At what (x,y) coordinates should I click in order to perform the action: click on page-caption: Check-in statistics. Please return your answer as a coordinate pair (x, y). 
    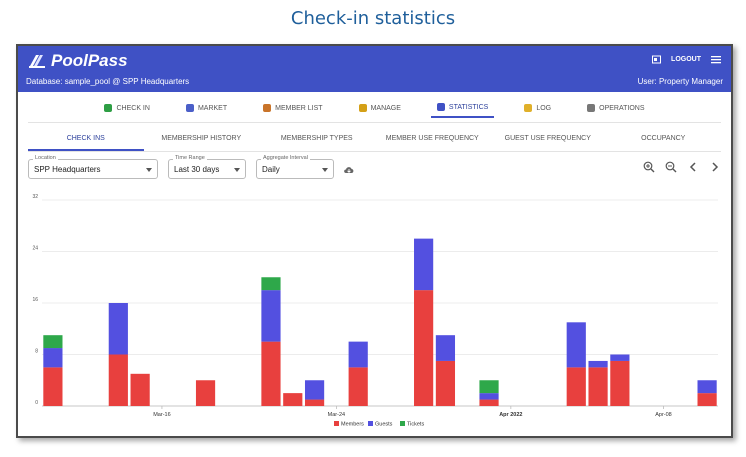
    Looking at the image, I should click on (373, 18).